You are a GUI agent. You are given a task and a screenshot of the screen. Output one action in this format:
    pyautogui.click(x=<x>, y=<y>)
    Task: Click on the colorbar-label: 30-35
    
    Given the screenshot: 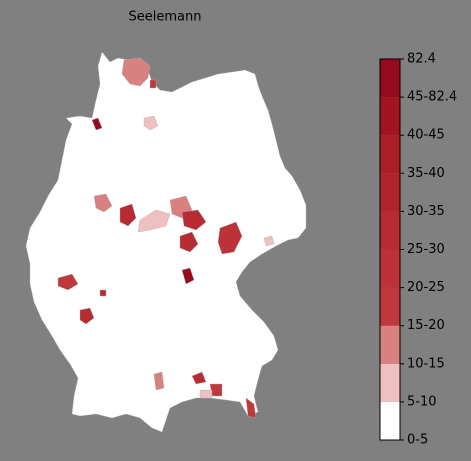 What is the action you would take?
    pyautogui.click(x=426, y=211)
    